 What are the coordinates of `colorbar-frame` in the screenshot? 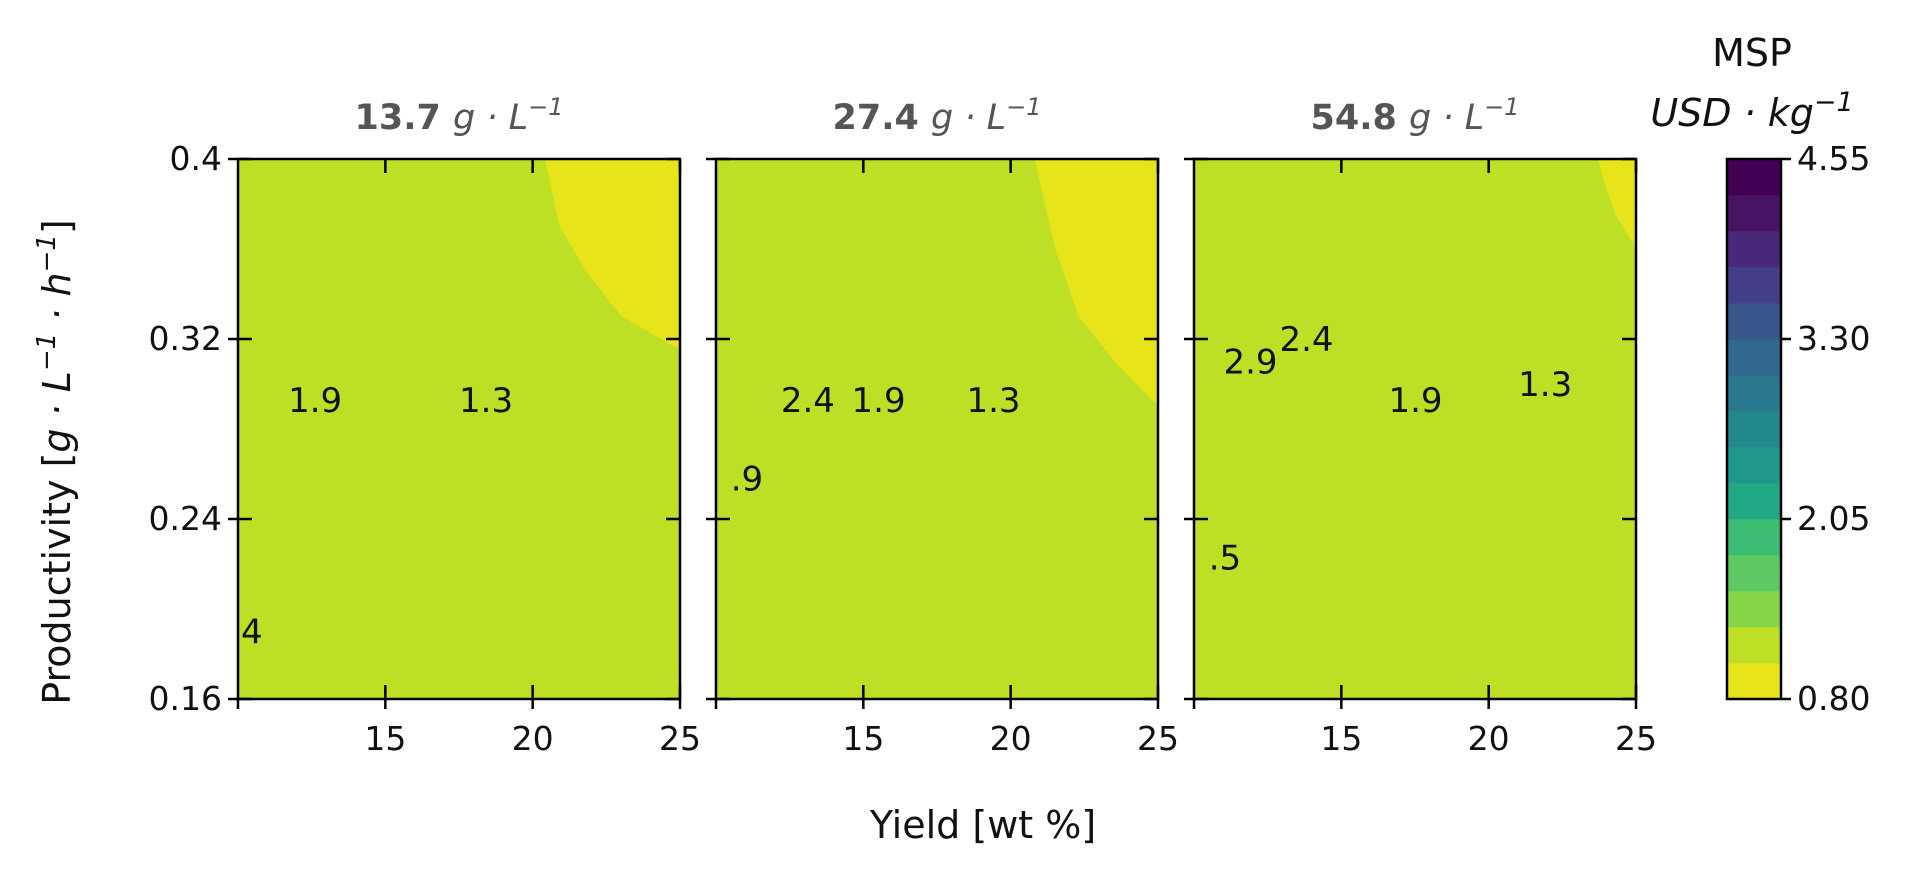 It's located at (1754, 429).